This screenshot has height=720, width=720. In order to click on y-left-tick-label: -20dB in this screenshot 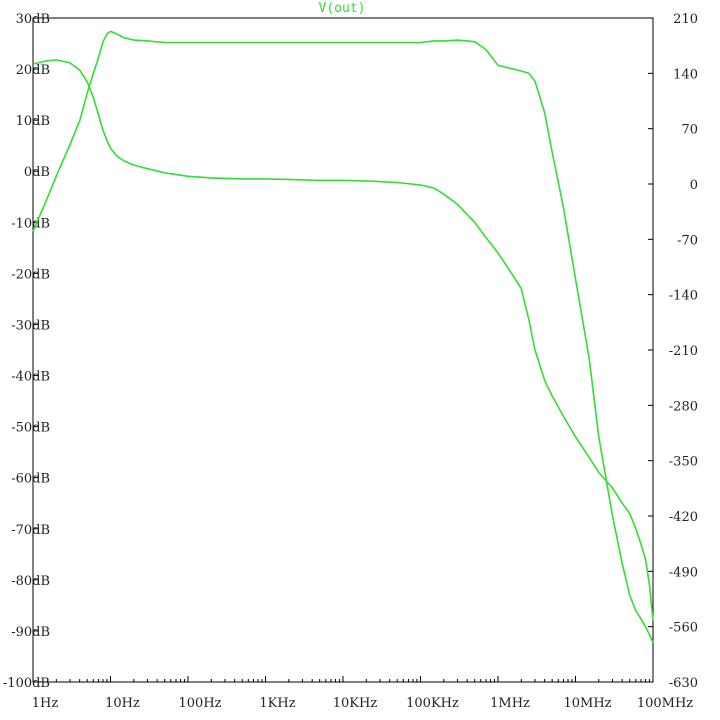, I will do `click(30, 274)`.